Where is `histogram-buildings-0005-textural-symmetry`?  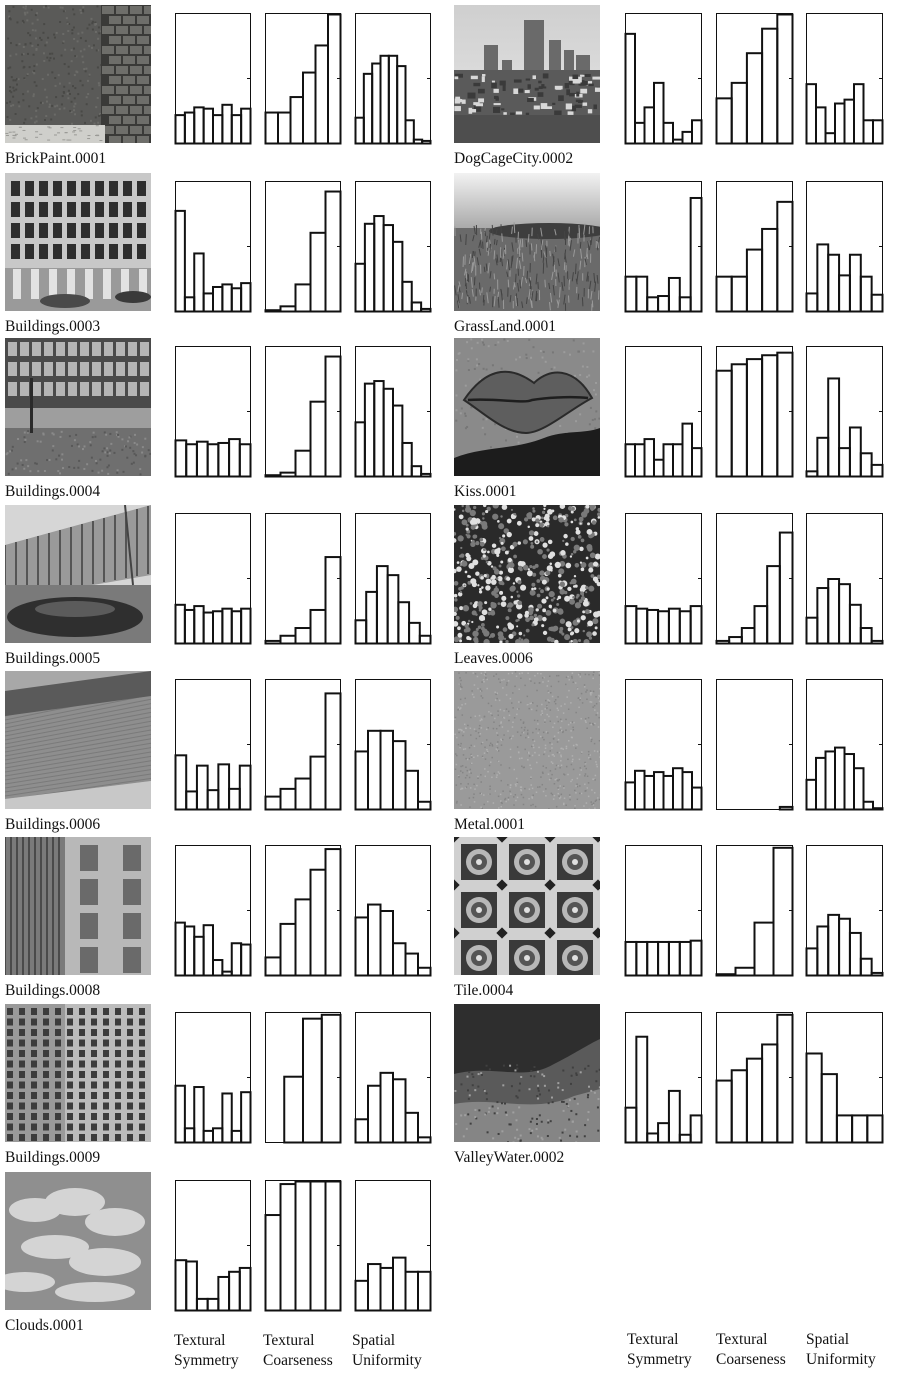
histogram-buildings-0005-textural-symmetry is located at coordinates (213, 579).